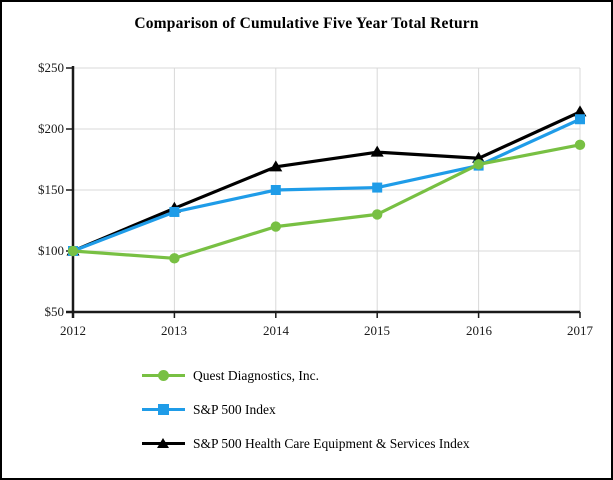  I want to click on triangle-marker-icon, so click(163, 443).